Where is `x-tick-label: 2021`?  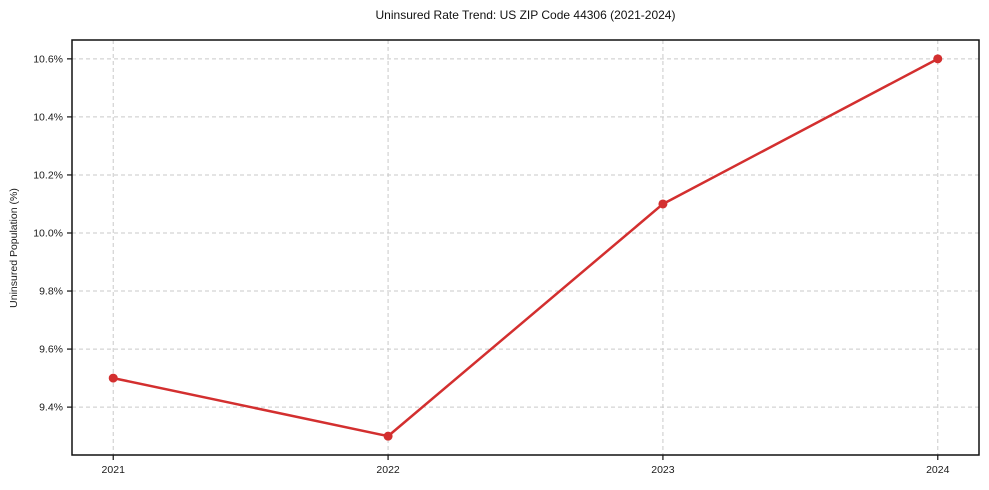
x-tick-label: 2021 is located at coordinates (114, 470).